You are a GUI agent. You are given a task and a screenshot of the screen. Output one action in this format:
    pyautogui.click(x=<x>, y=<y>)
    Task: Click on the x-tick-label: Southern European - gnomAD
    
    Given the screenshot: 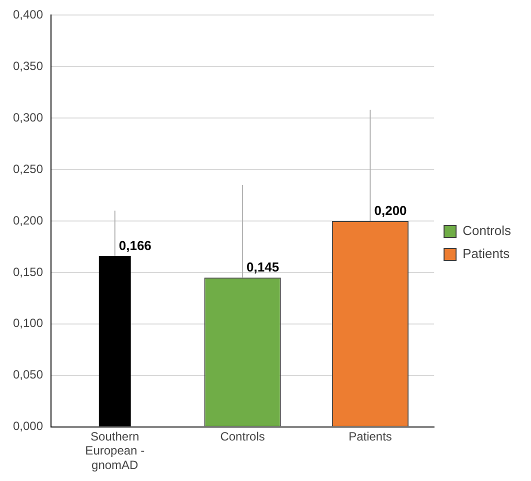 What is the action you would take?
    pyautogui.click(x=115, y=450)
    